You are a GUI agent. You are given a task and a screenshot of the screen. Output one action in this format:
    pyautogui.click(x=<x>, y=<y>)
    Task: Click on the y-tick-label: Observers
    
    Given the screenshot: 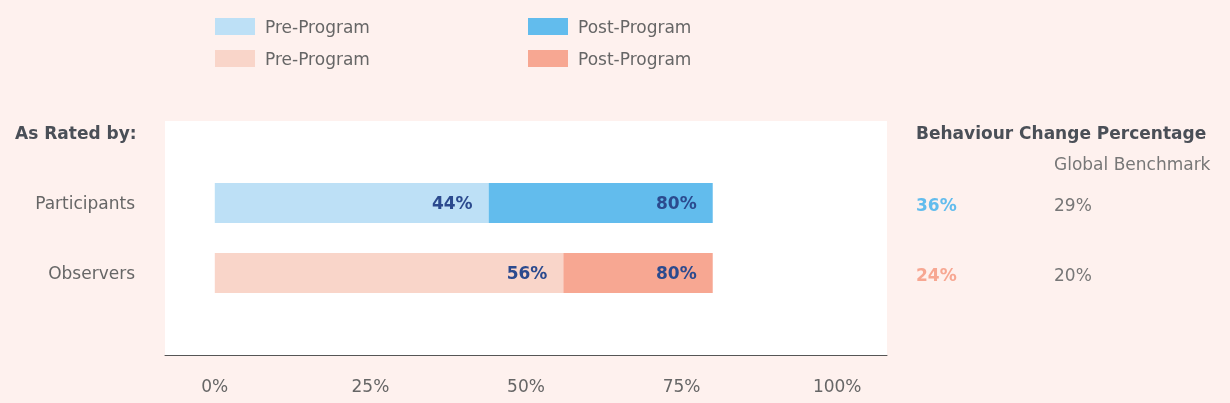 What is the action you would take?
    pyautogui.click(x=92, y=273)
    